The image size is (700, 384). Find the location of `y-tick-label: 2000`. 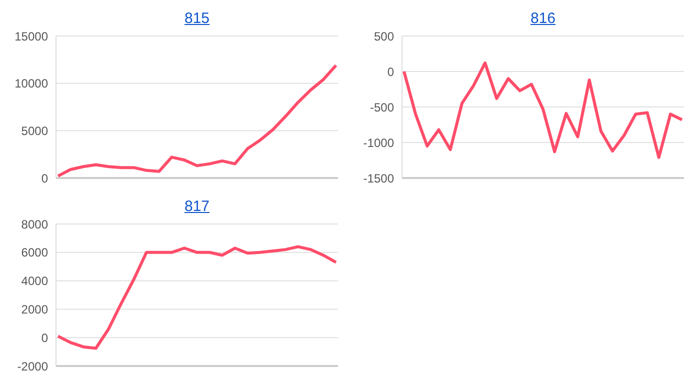

y-tick-label: 2000 is located at coordinates (34, 309).